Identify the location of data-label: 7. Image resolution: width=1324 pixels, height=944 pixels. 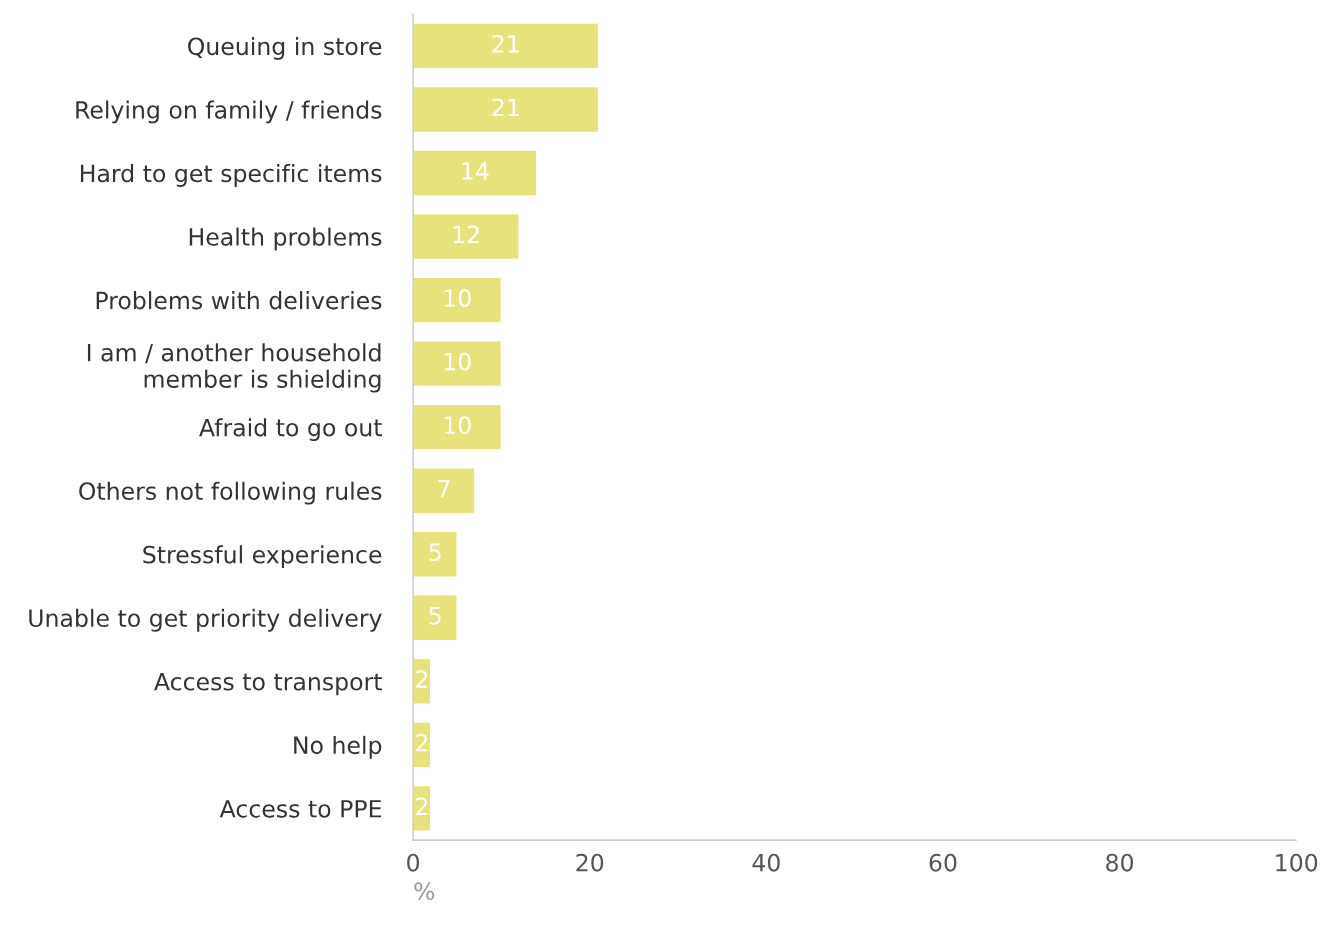
(444, 489).